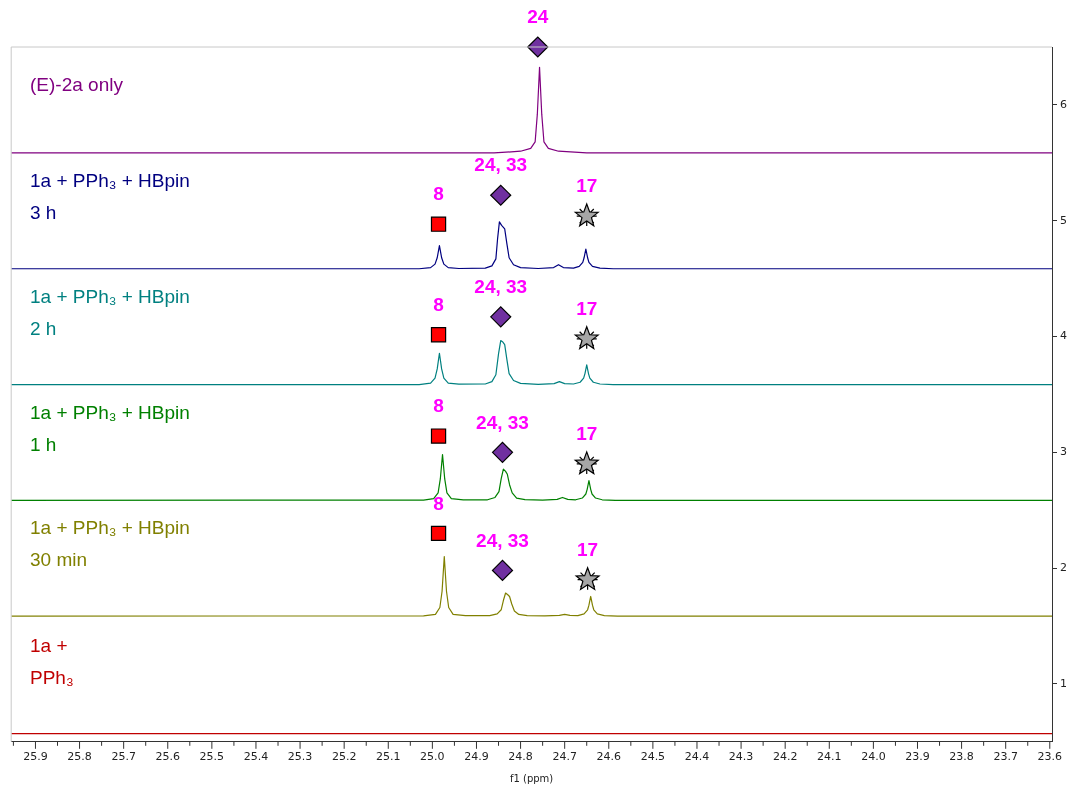 The height and width of the screenshot is (789, 1074). Describe the element at coordinates (35, 757) in the screenshot. I see `x-tick-label: 25.9` at that location.